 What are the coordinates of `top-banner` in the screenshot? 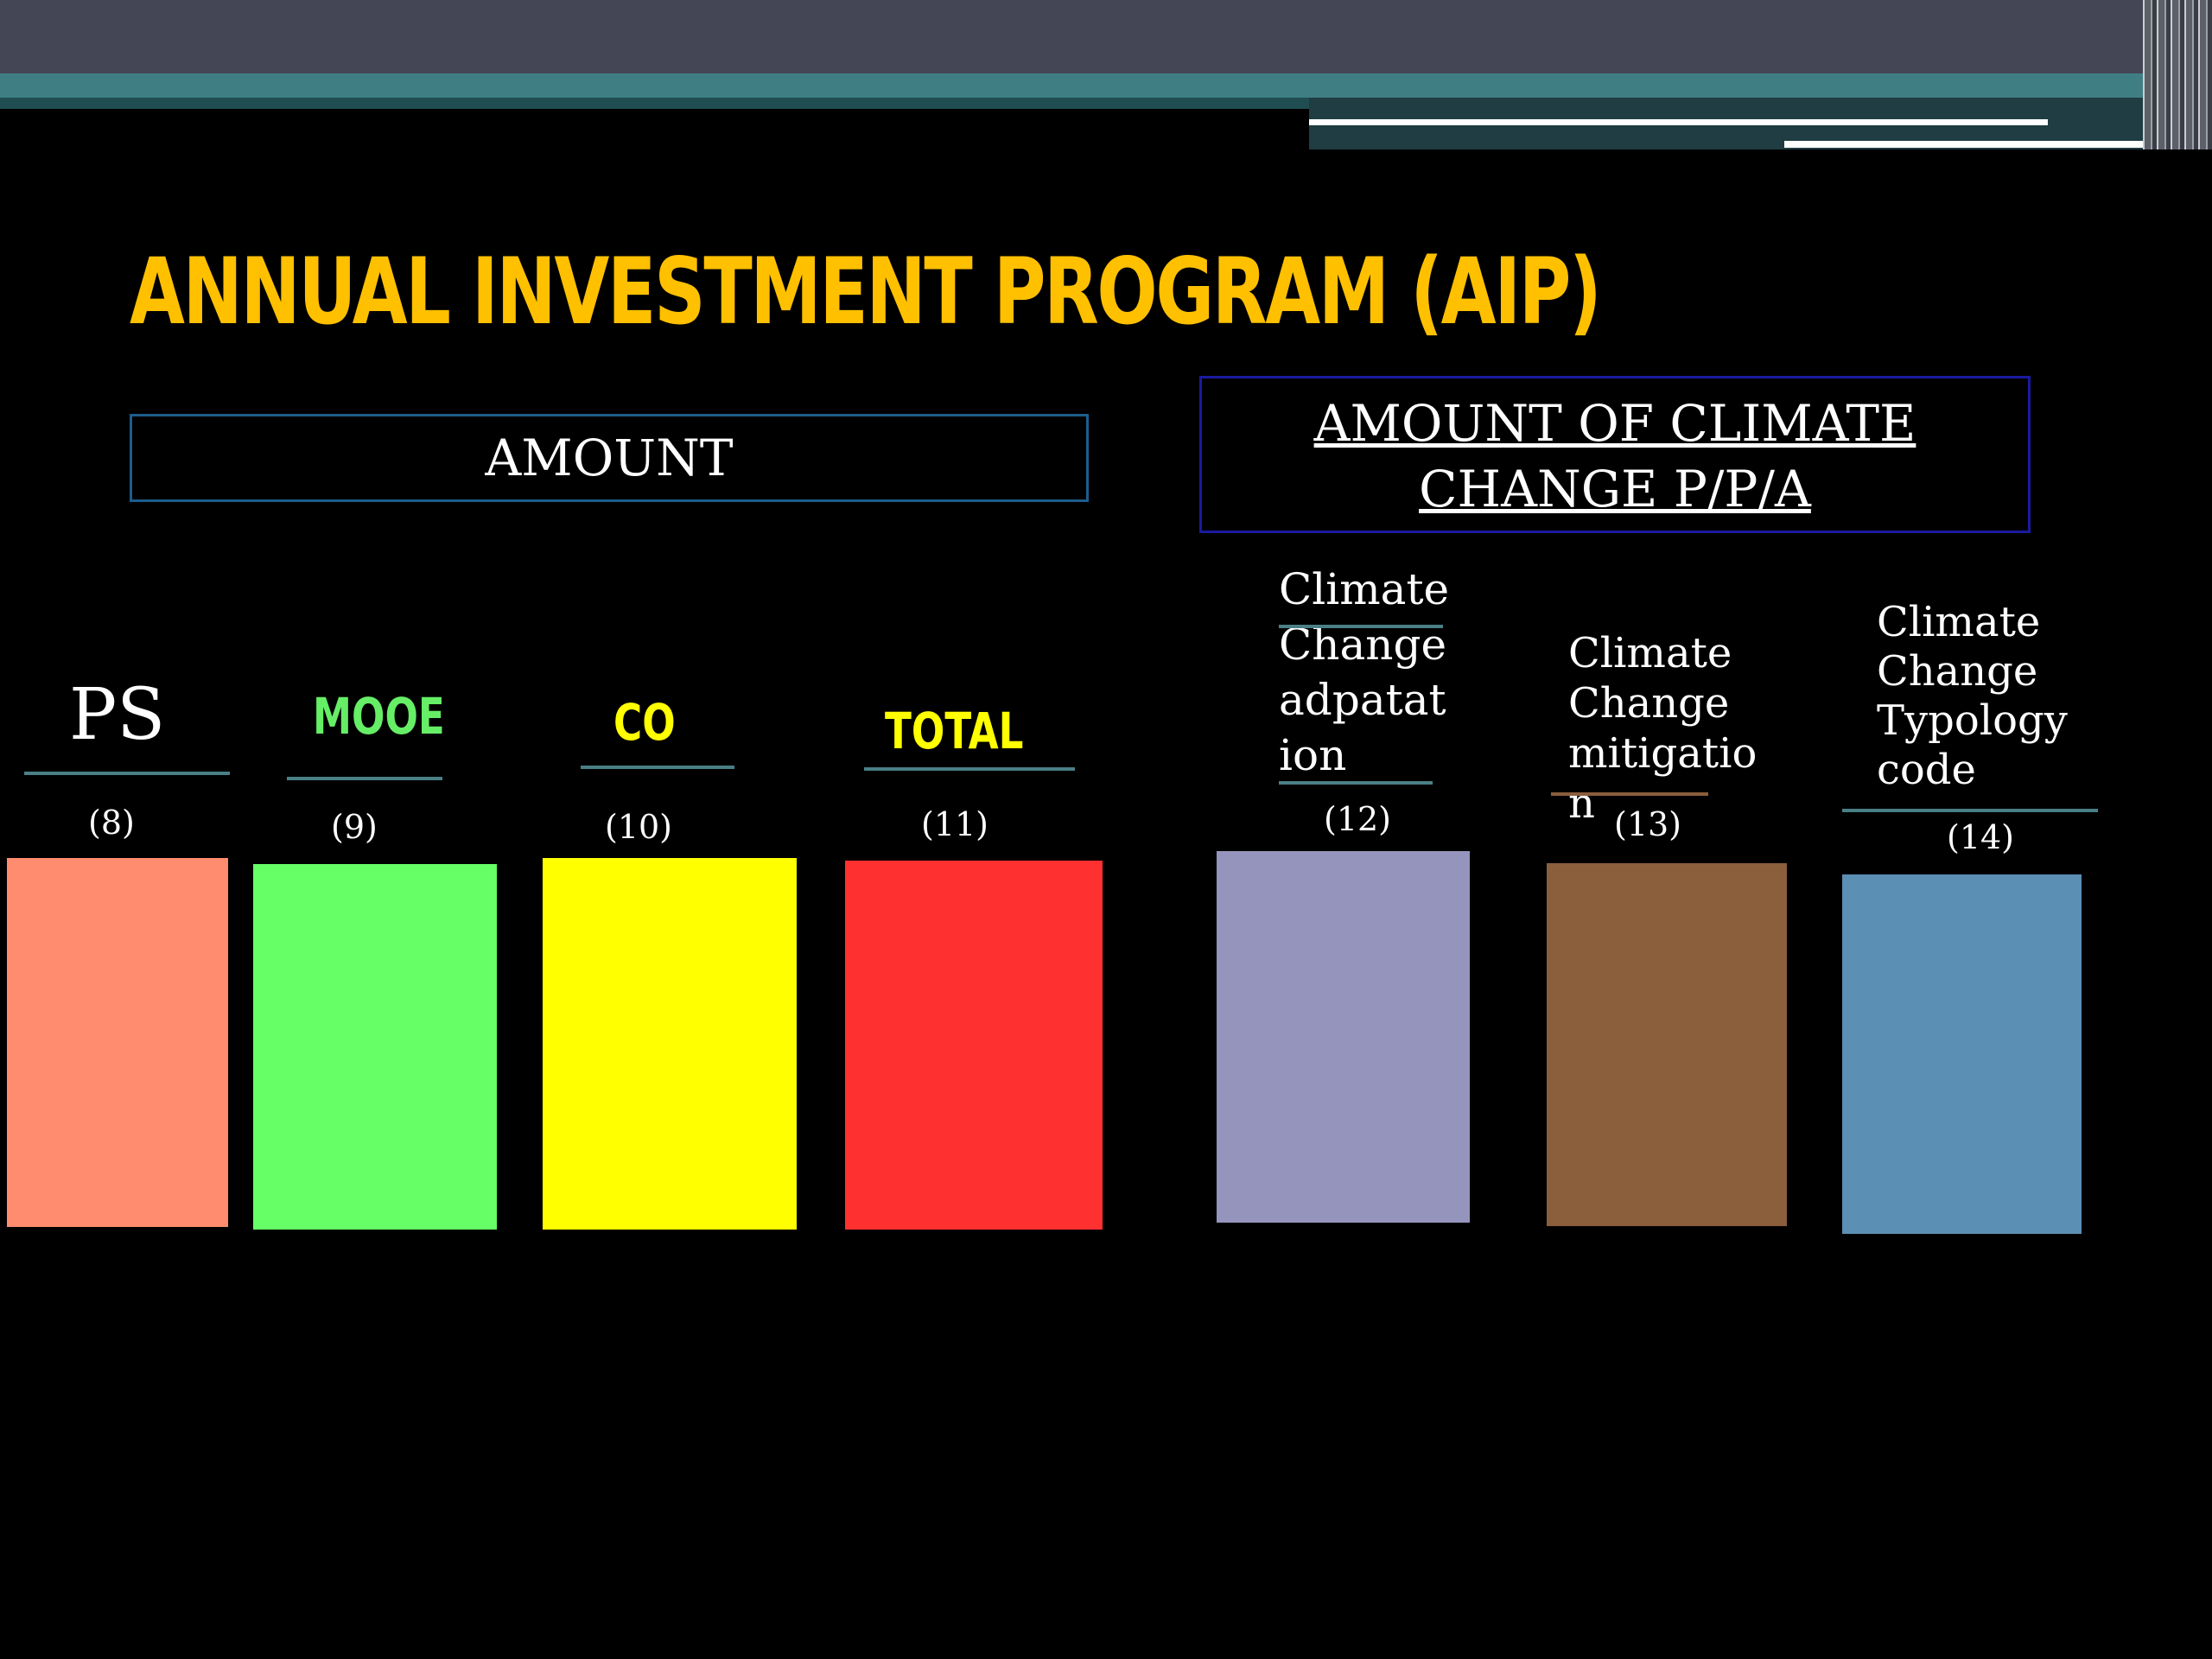 It's located at (1106, 36).